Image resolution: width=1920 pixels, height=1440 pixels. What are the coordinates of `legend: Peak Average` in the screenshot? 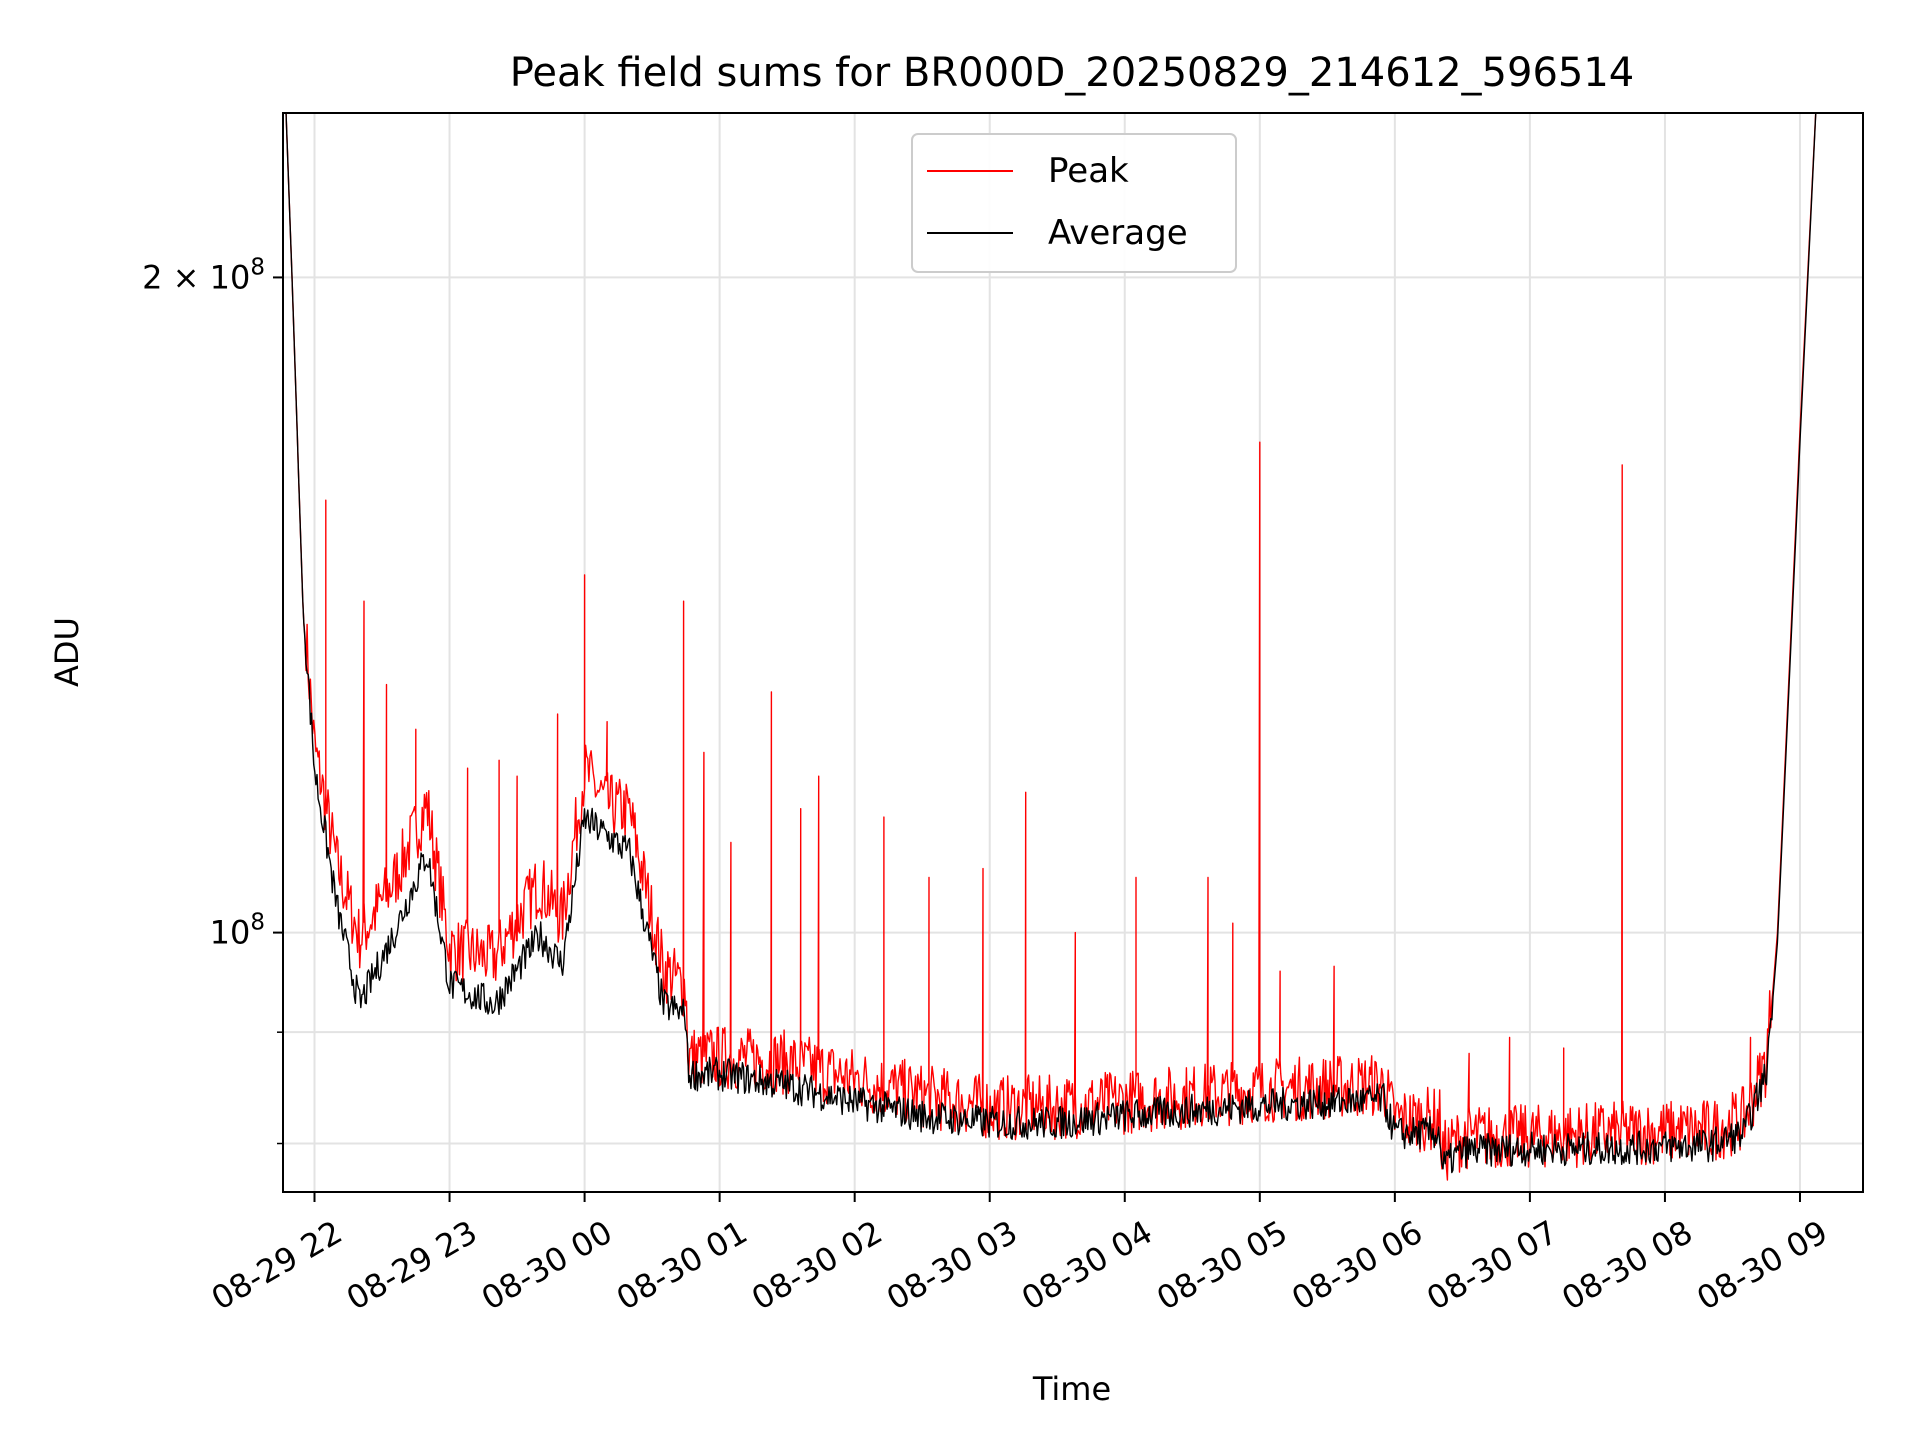 It's located at (1074, 203).